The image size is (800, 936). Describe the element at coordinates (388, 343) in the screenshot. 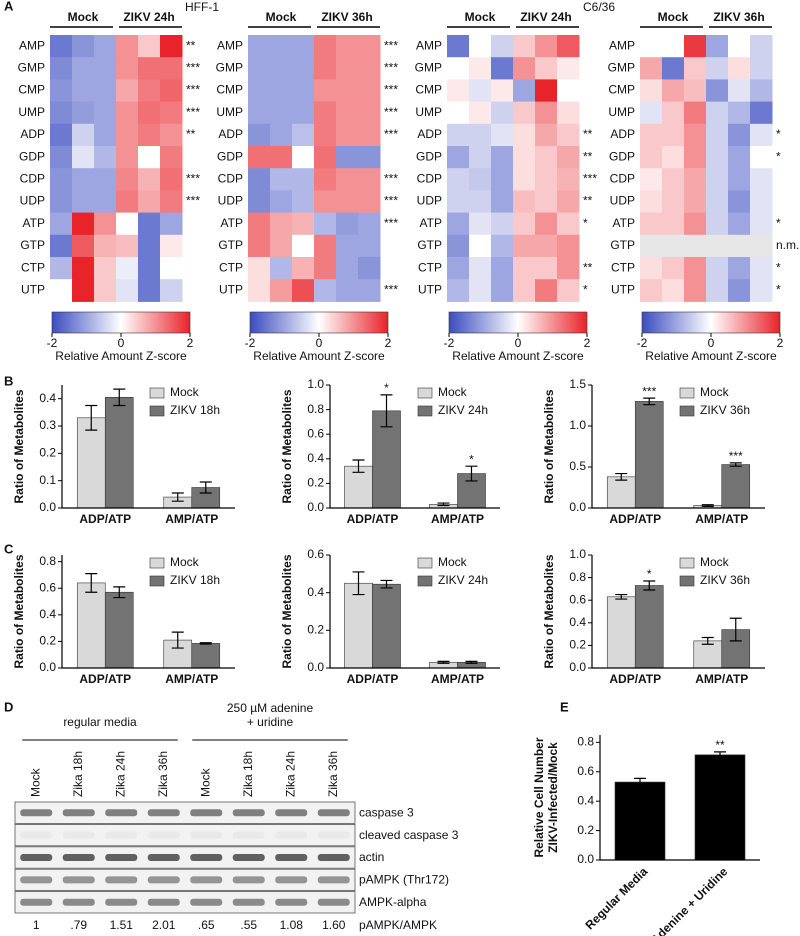

I see `colorbar-tick-label: 2` at that location.